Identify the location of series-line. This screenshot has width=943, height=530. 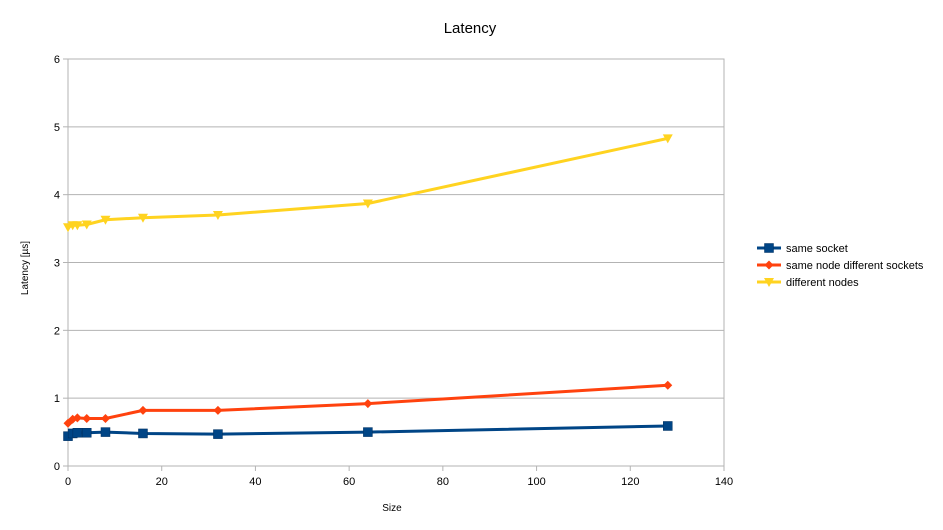
(368, 182).